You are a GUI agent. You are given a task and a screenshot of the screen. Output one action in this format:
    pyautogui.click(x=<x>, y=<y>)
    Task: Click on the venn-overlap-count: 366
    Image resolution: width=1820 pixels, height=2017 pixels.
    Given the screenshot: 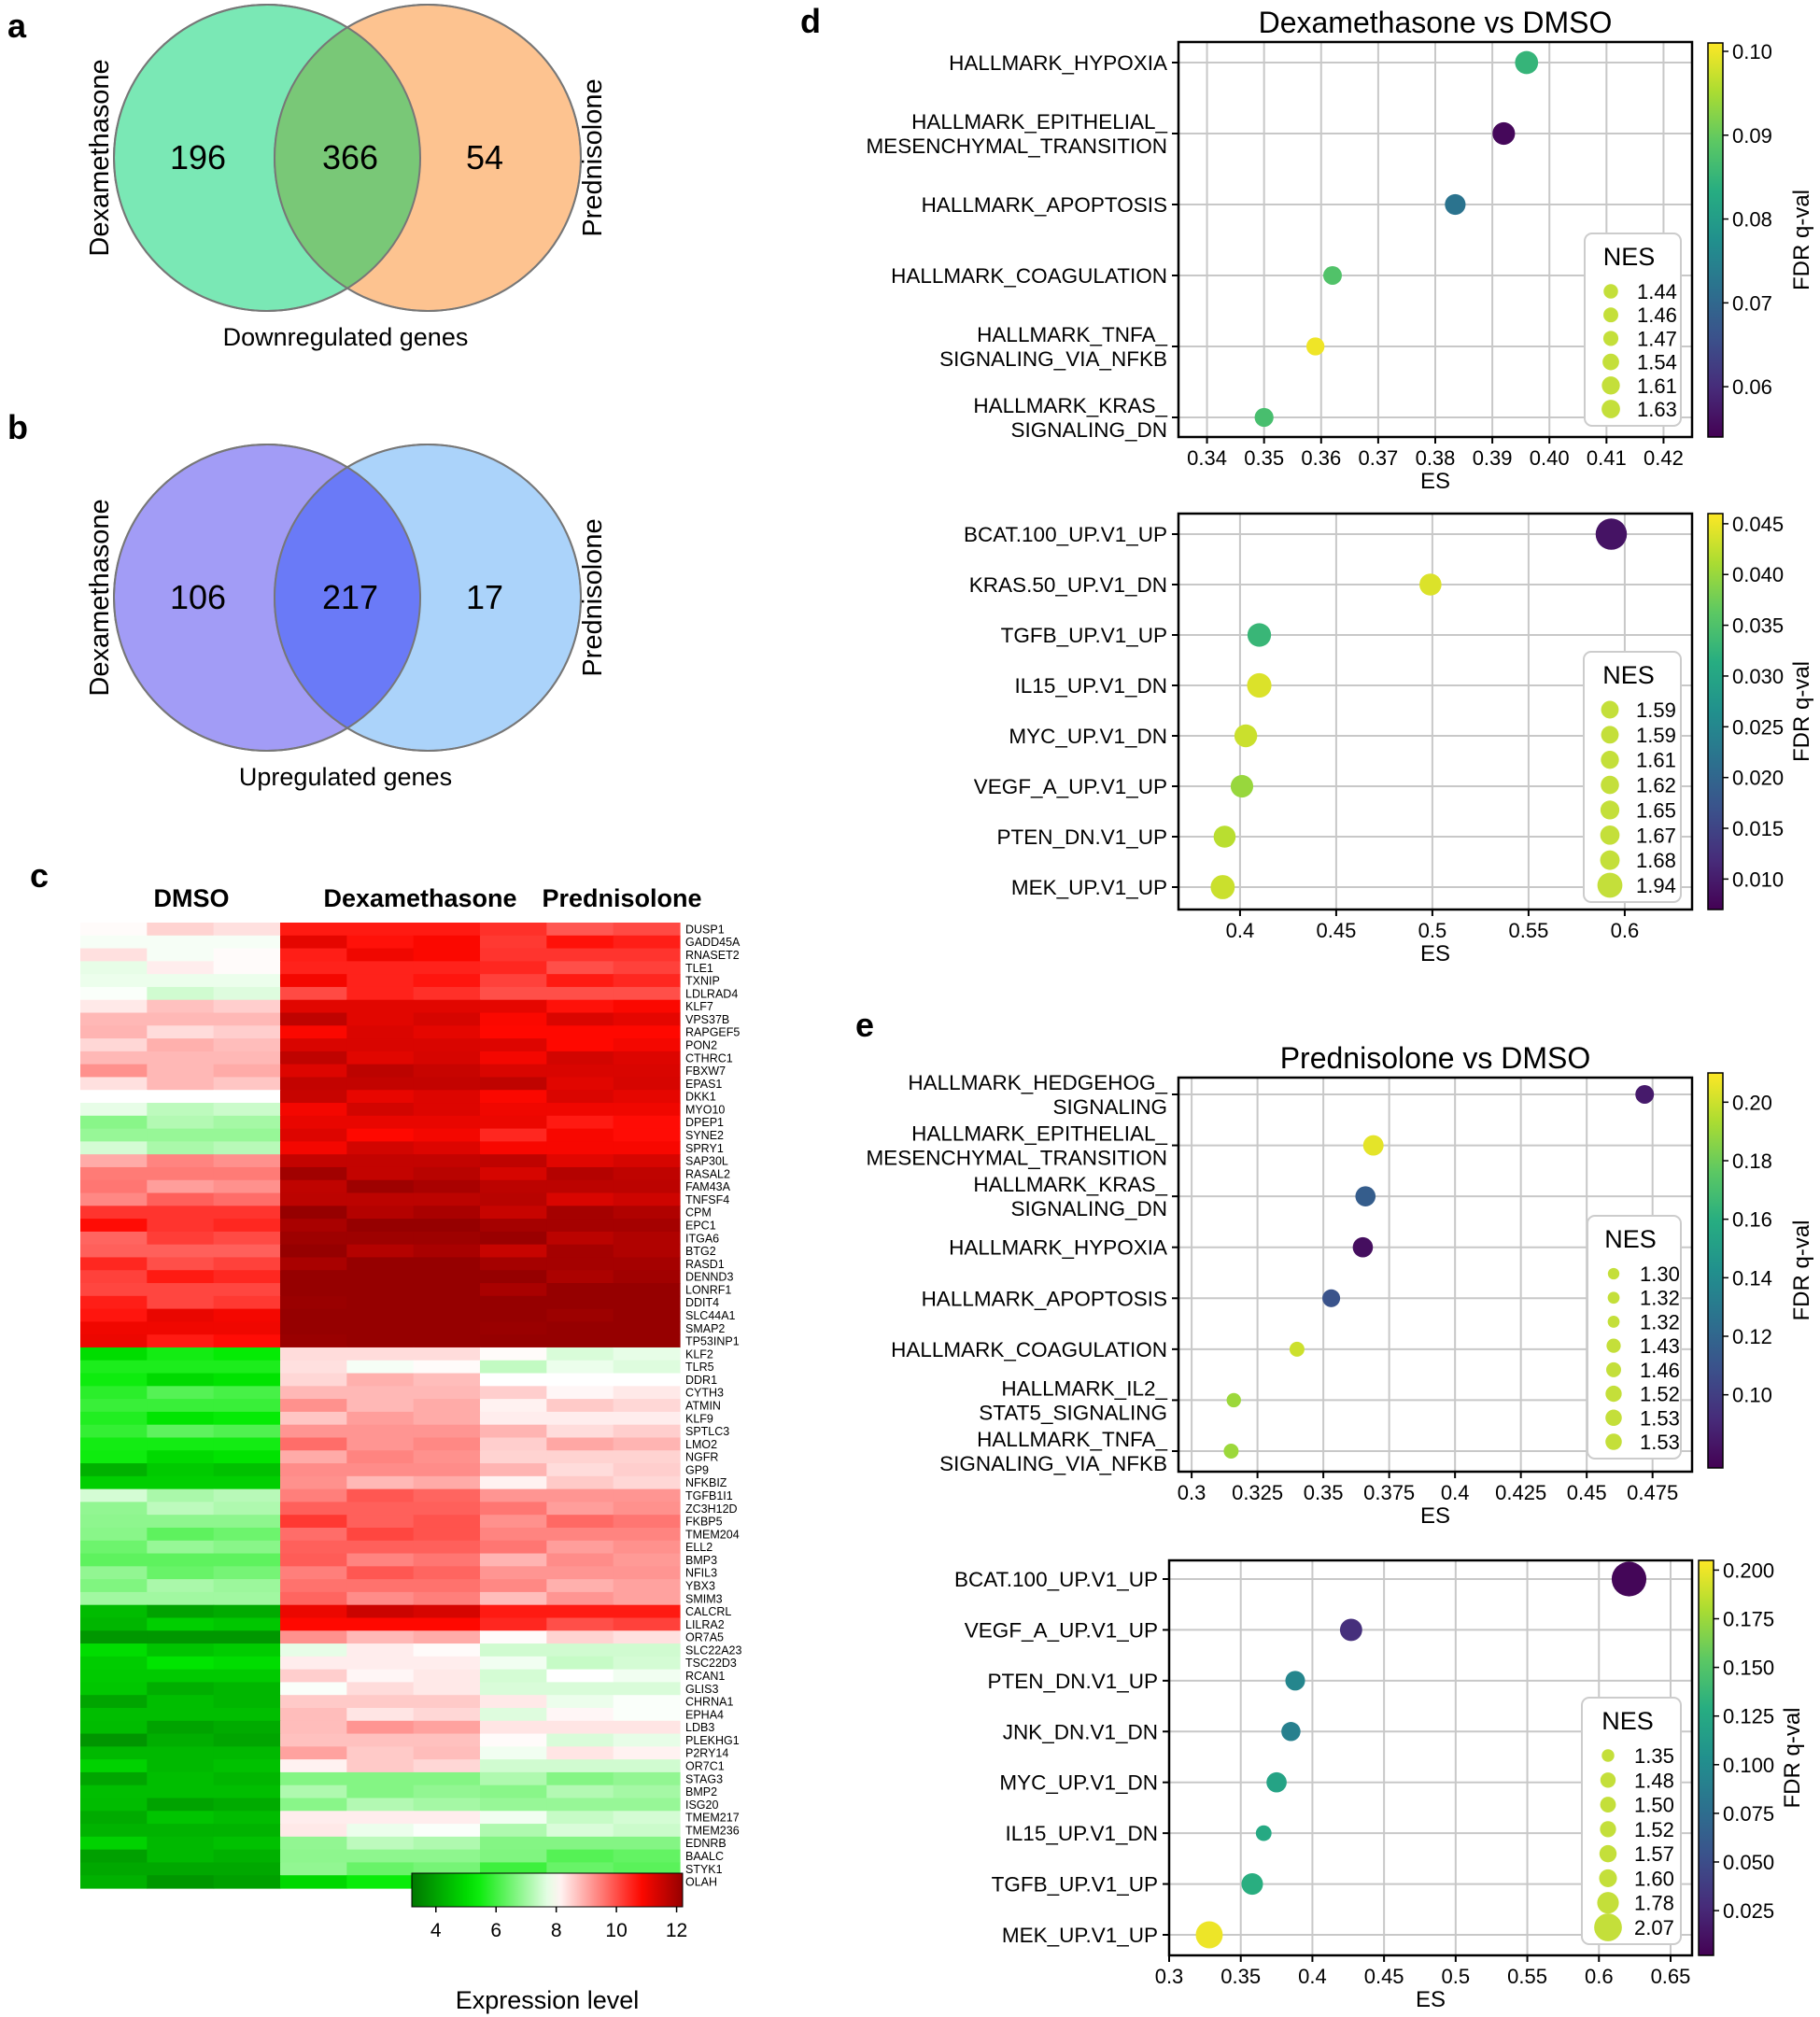 What is the action you would take?
    pyautogui.click(x=350, y=157)
    